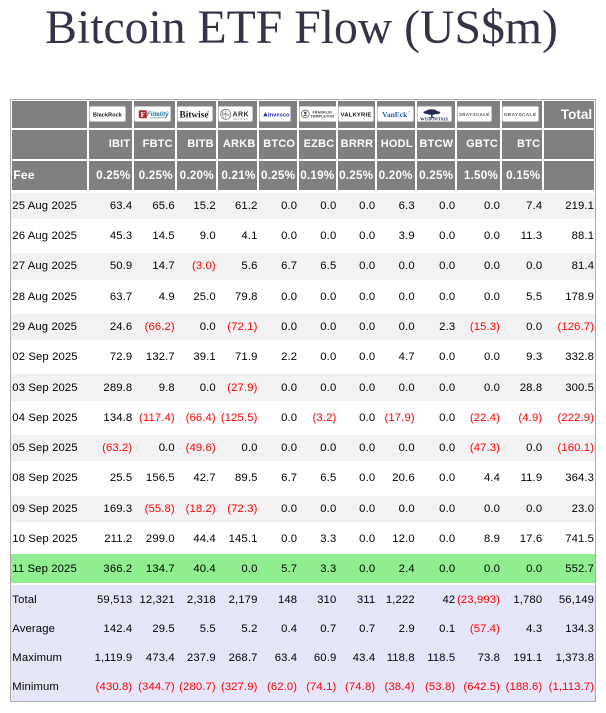 This screenshot has height=713, width=606. I want to click on svg-text: F, so click(142, 115).